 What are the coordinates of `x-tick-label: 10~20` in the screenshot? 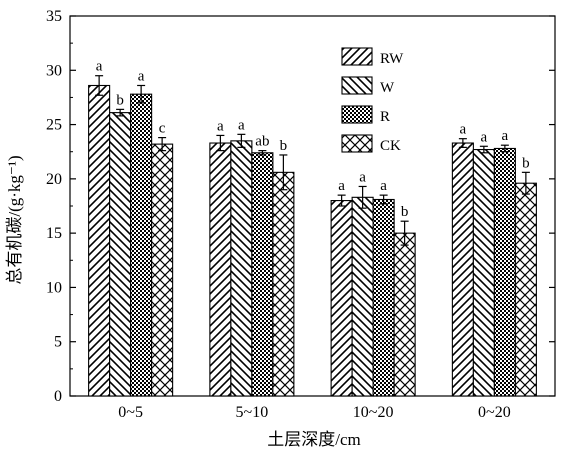 It's located at (373, 412).